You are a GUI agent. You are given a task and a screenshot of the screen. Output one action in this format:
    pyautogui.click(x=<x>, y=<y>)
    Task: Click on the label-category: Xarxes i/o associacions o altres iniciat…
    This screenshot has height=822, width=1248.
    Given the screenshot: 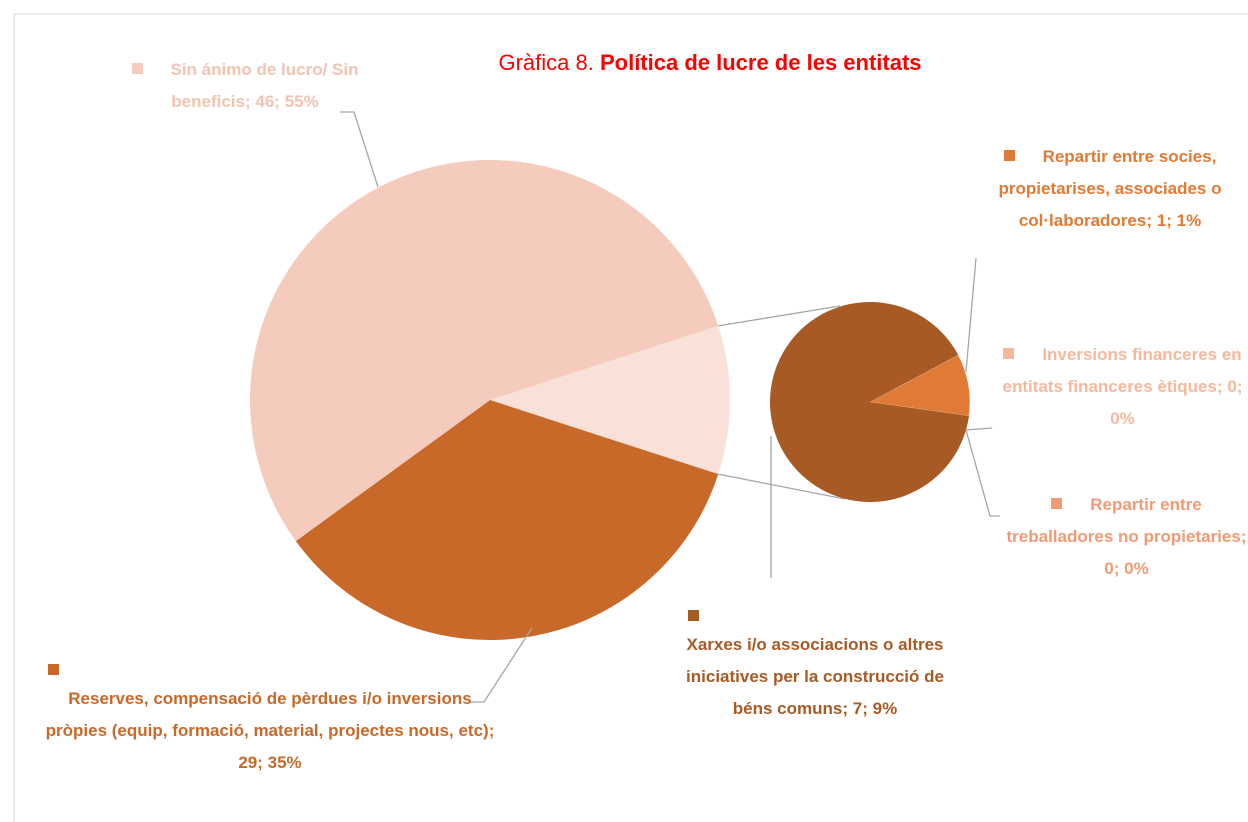 What is the action you would take?
    pyautogui.click(x=815, y=676)
    